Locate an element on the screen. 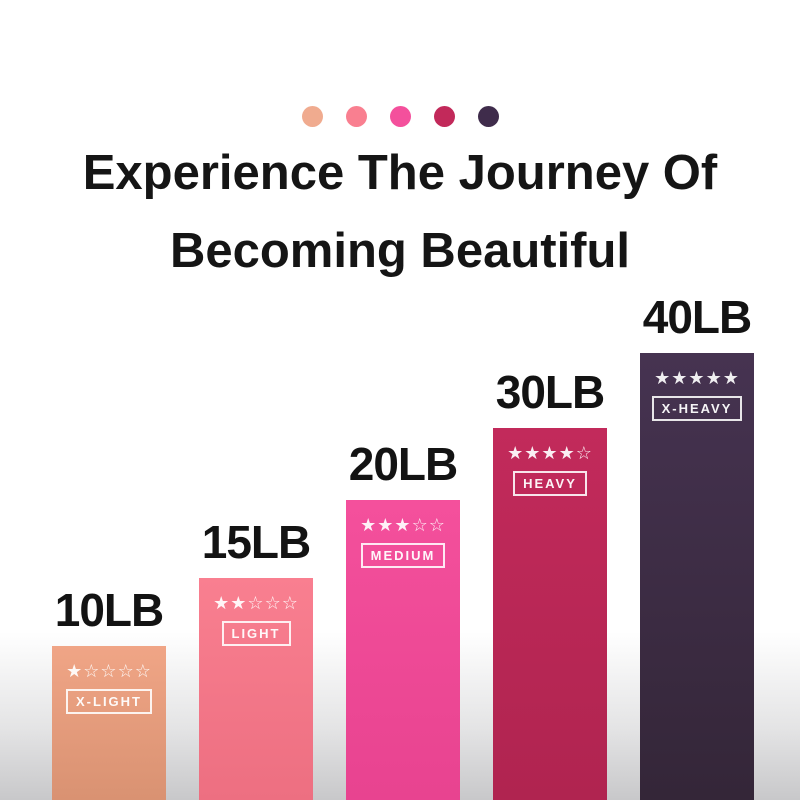 Image resolution: width=800 pixels, height=800 pixels. star-rating: ★★☆☆☆ is located at coordinates (256, 603).